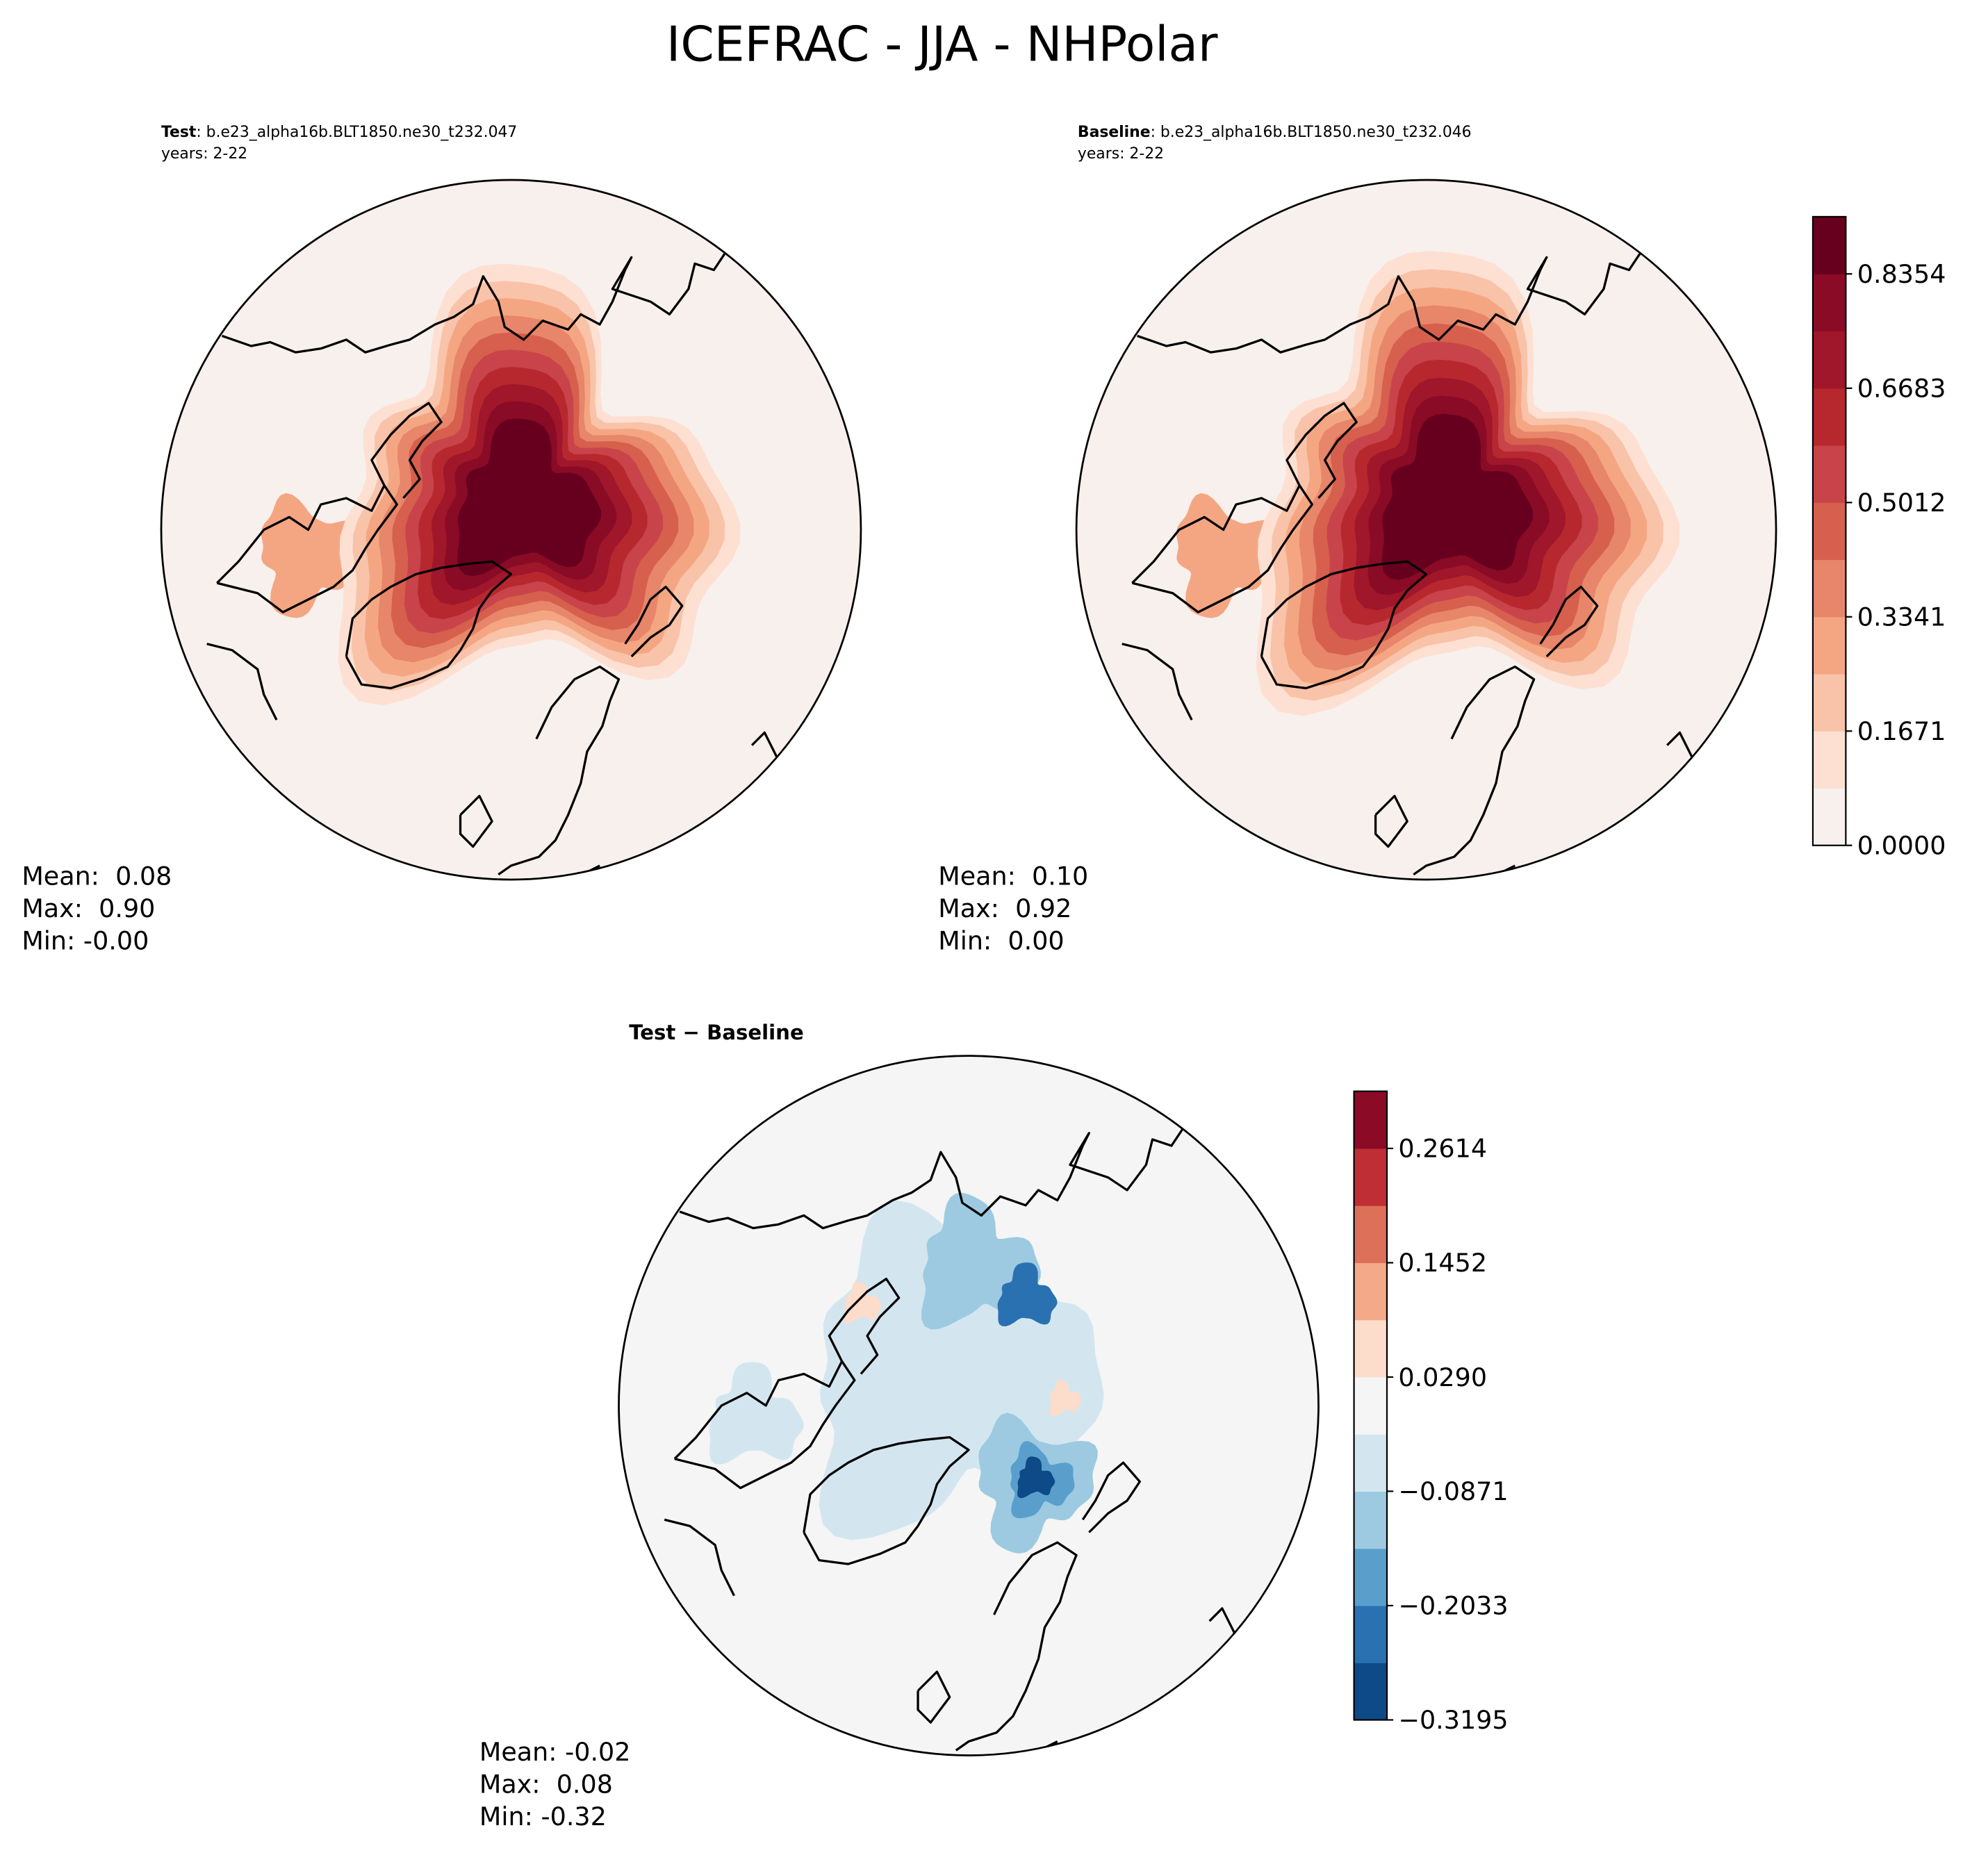 The image size is (1988, 1853). Describe the element at coordinates (178, 132) in the screenshot. I see `panel-name: Test` at that location.